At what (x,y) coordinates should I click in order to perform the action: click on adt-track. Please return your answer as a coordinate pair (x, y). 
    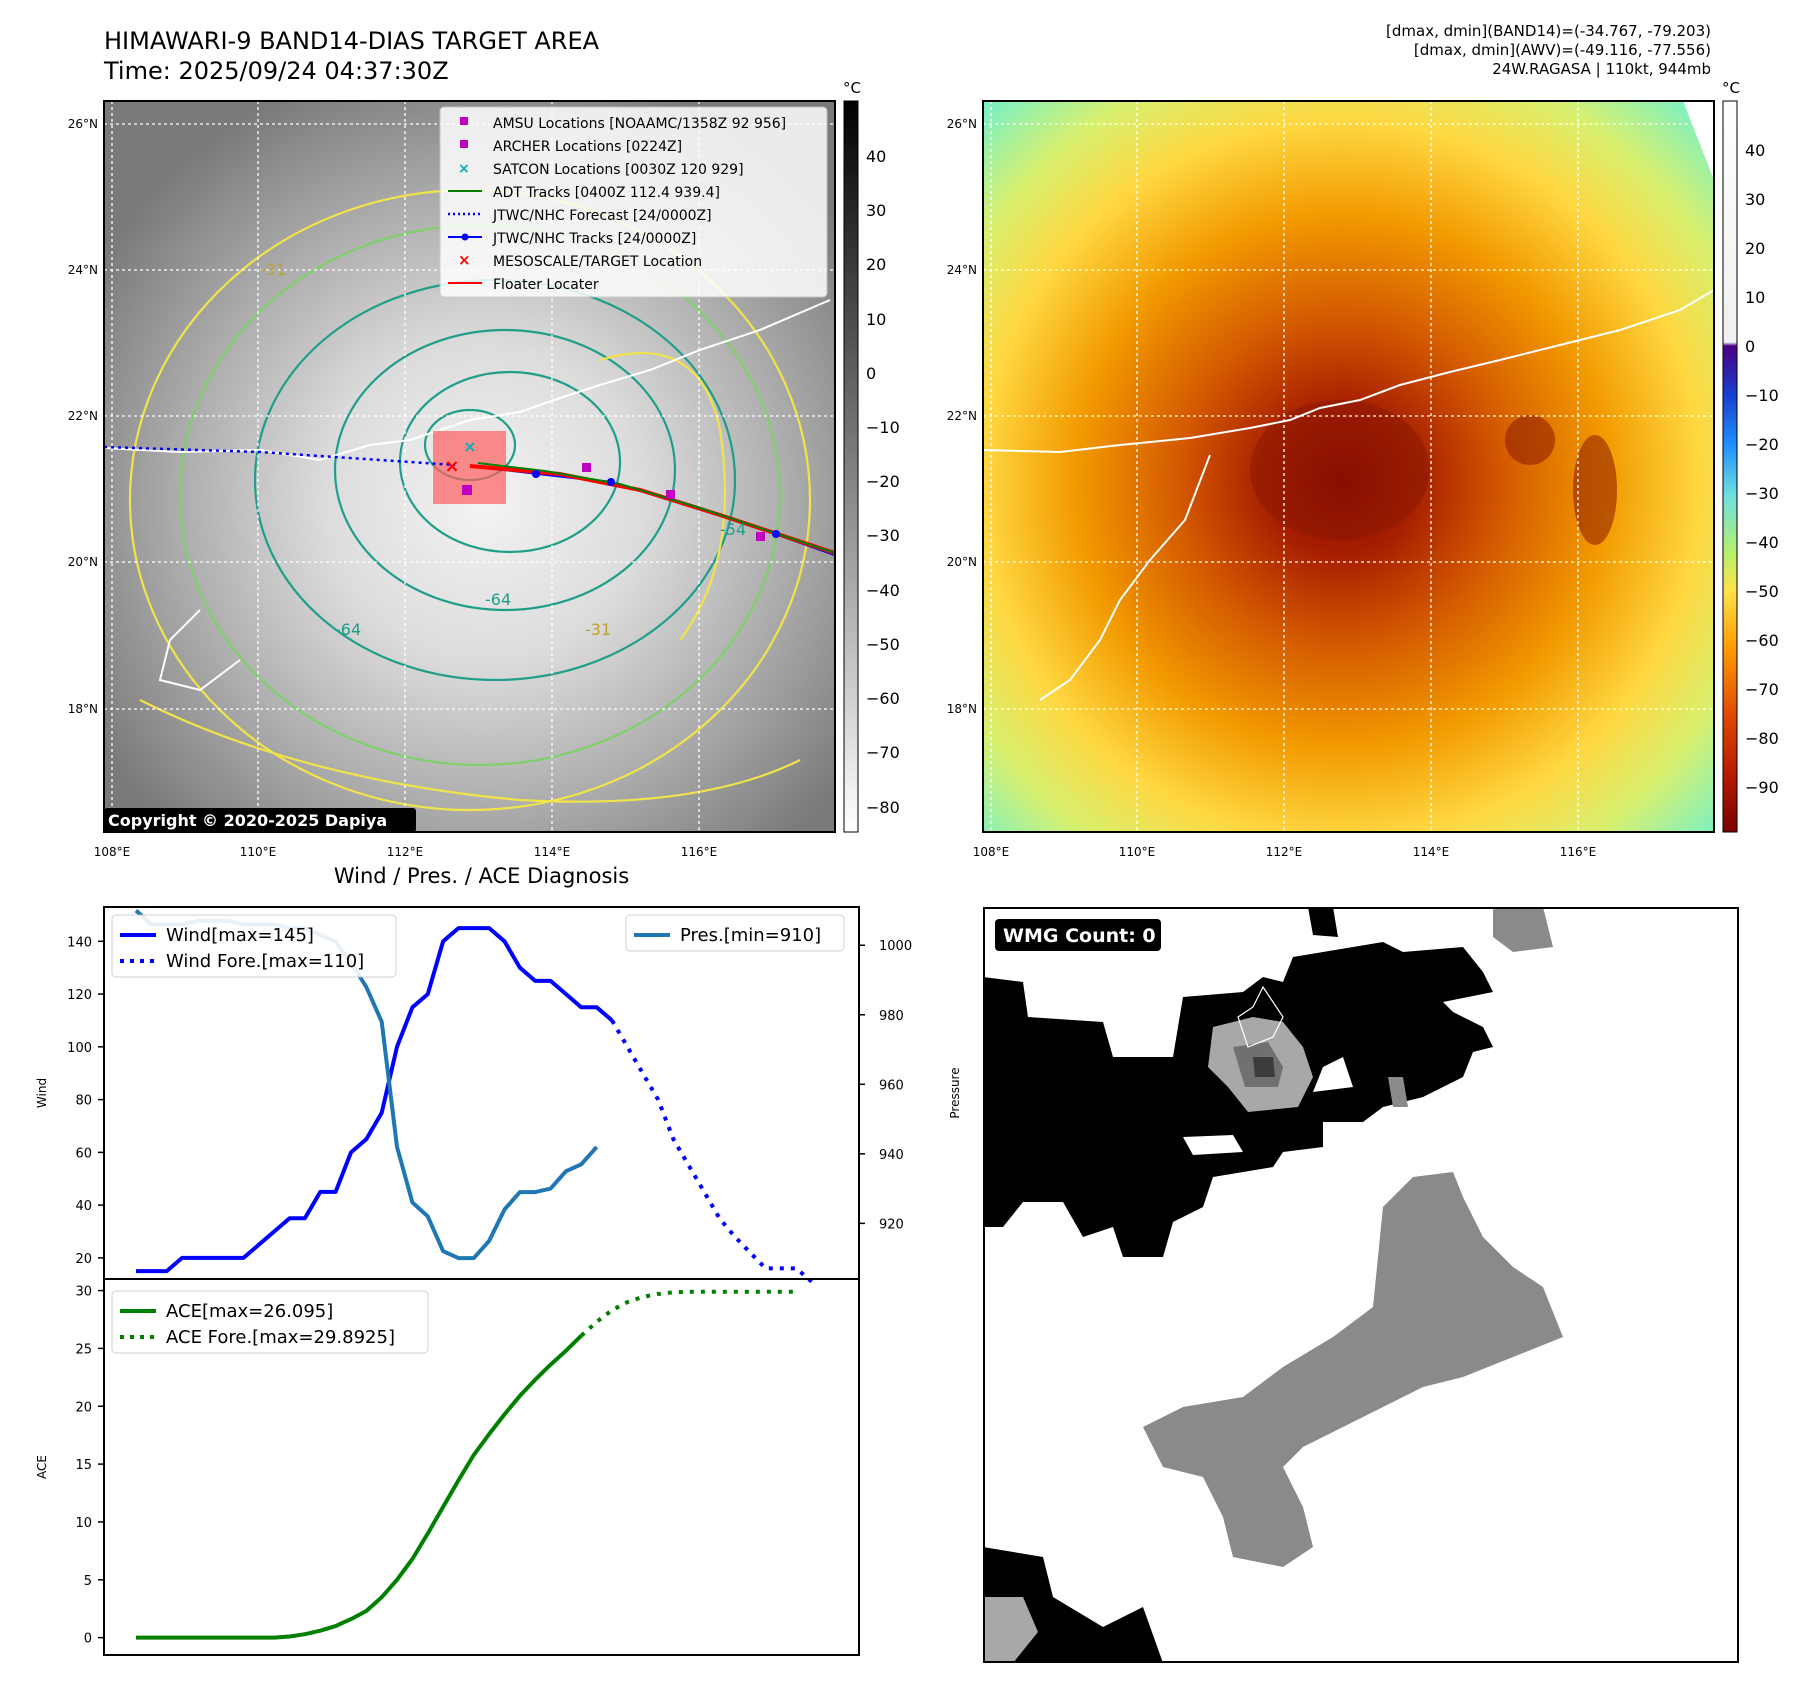
    Looking at the image, I should click on (656, 508).